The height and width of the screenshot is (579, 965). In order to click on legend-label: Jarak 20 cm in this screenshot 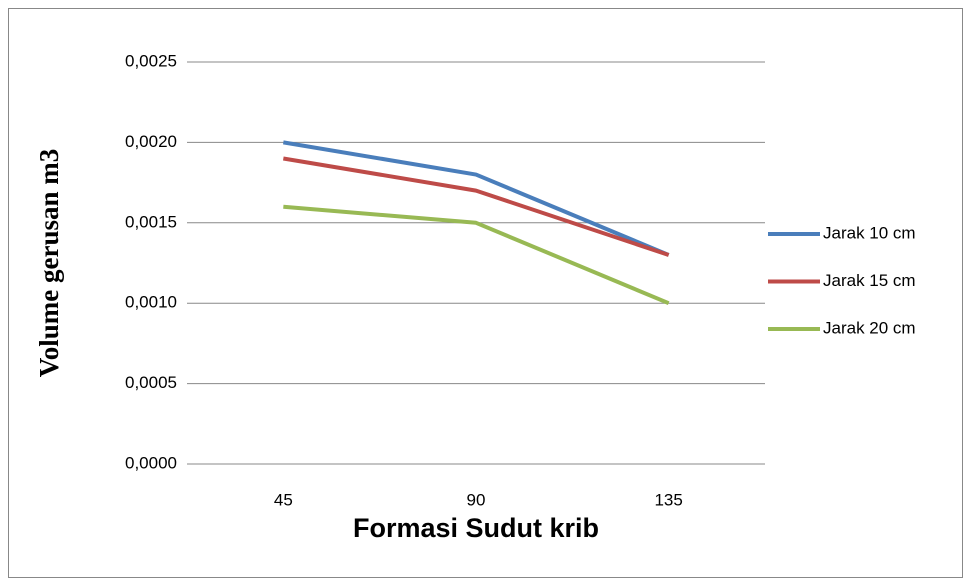, I will do `click(869, 327)`.